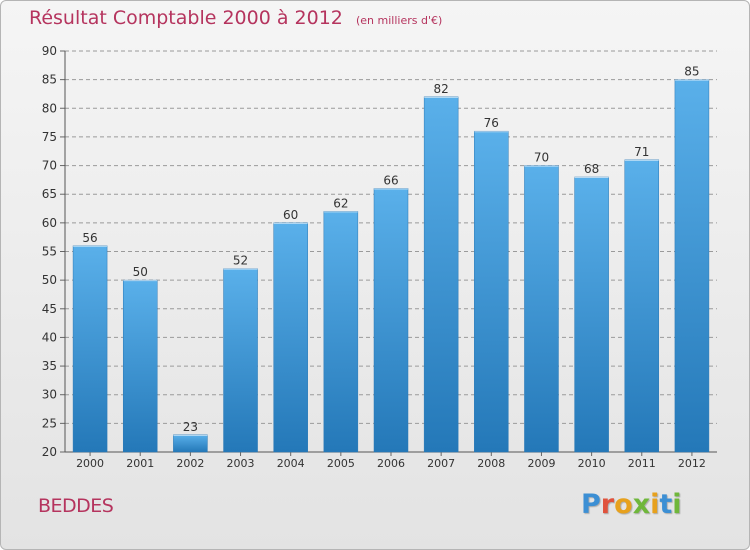 This screenshot has height=550, width=750. Describe the element at coordinates (49, 280) in the screenshot. I see `y-tick-label: 50` at that location.